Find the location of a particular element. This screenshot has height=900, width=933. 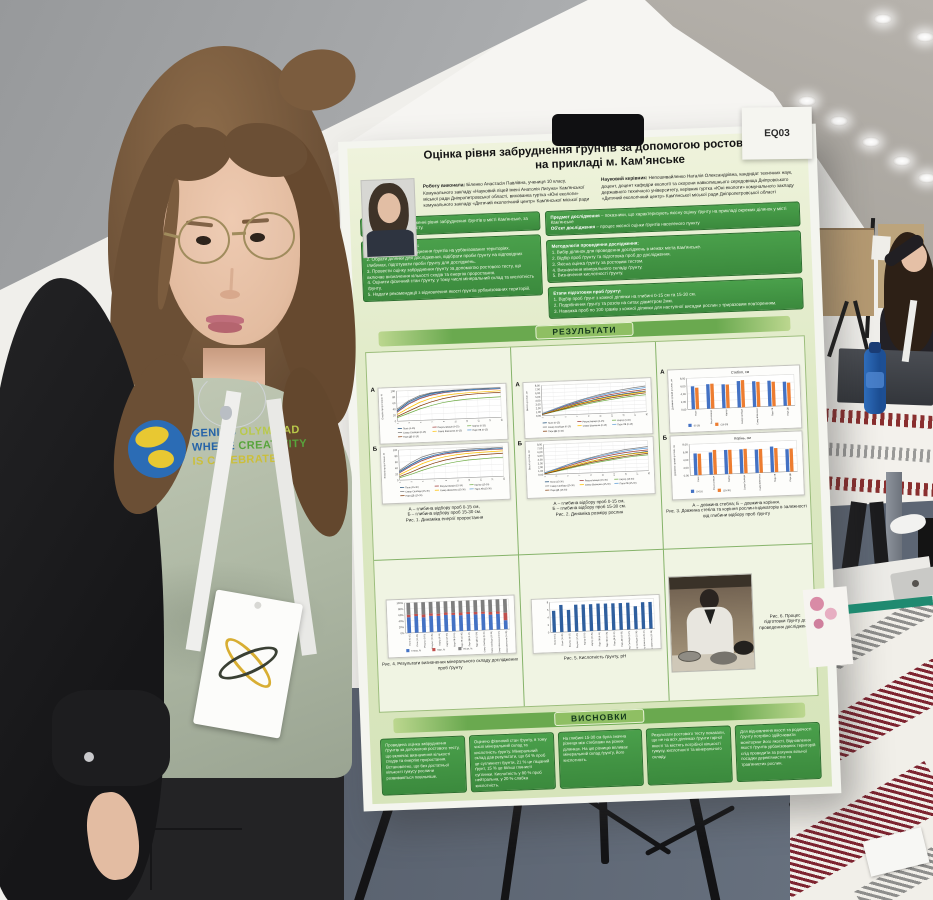

globe-logo is located at coordinates (157, 449).